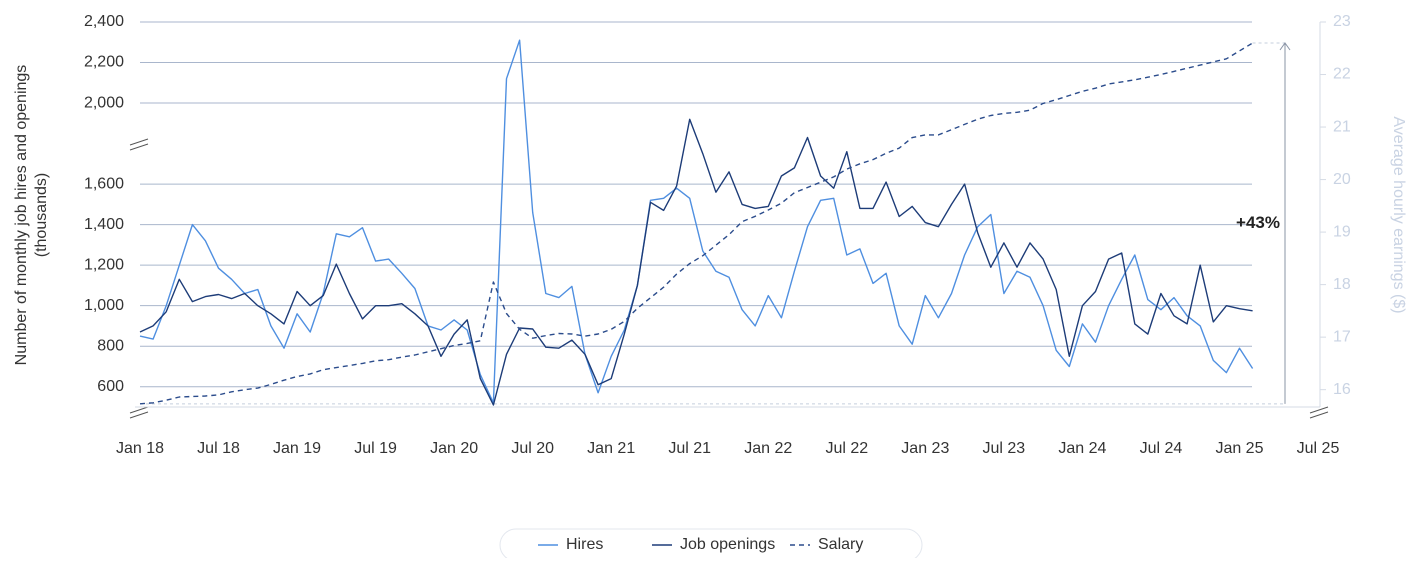 This screenshot has width=1422, height=563. What do you see at coordinates (110, 345) in the screenshot?
I see `y-tick-label: 800` at bounding box center [110, 345].